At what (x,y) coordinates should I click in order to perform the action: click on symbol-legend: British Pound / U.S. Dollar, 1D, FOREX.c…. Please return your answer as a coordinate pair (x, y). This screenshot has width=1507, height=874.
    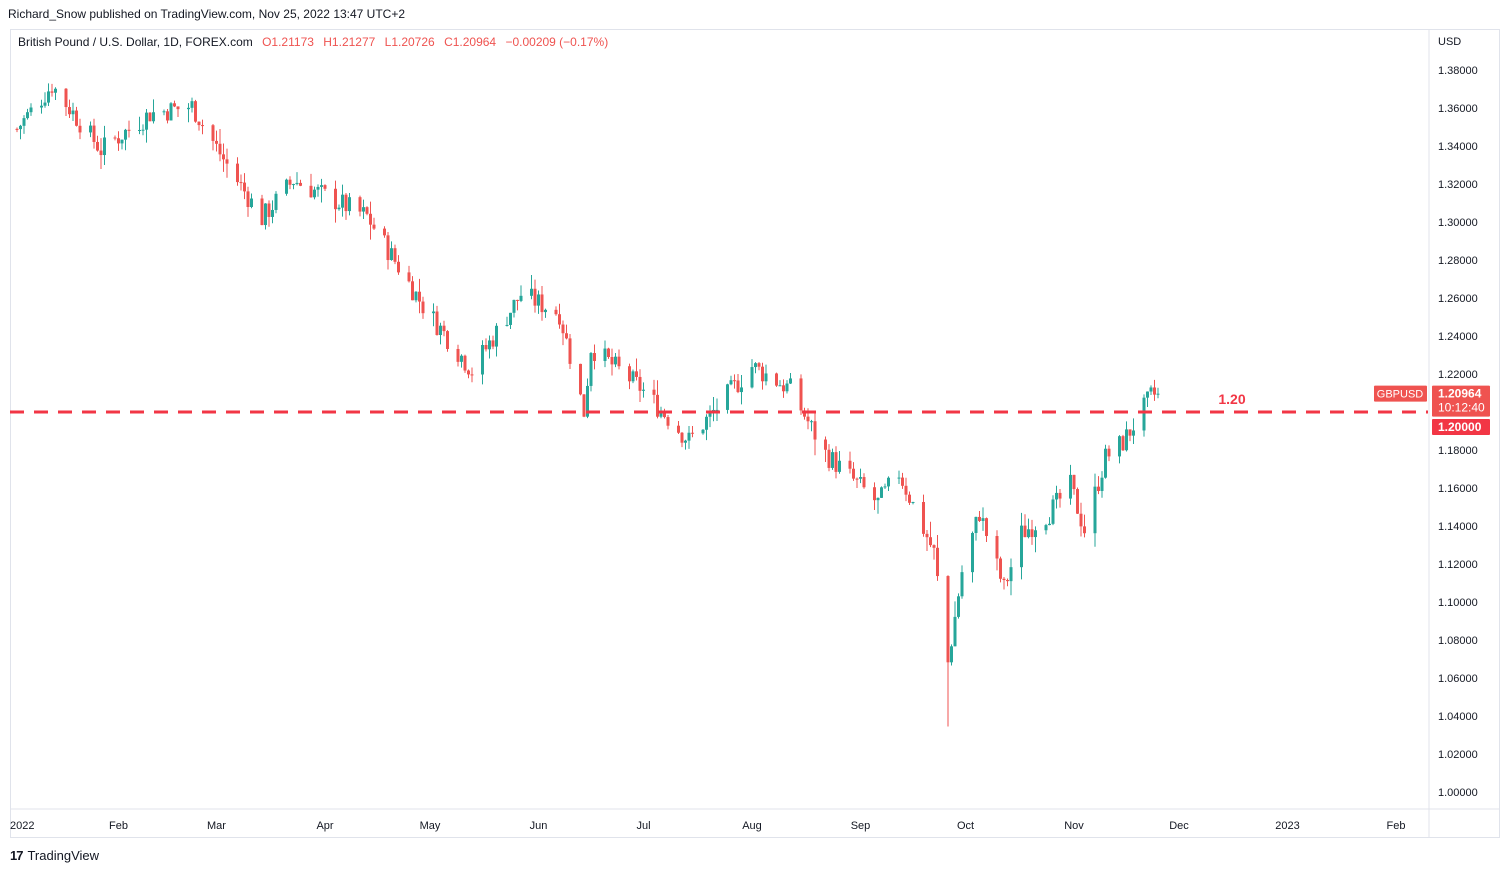
    Looking at the image, I should click on (313, 42).